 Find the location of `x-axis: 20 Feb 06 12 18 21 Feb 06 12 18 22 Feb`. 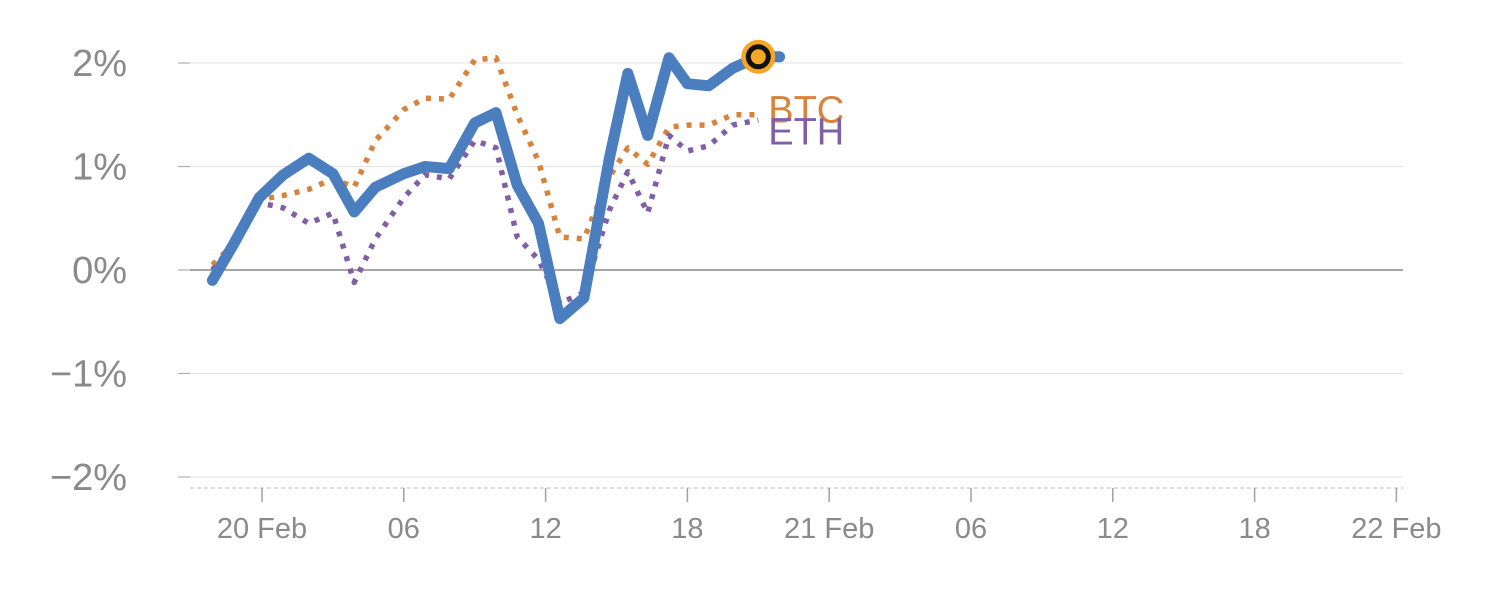

x-axis: 20 Feb 06 12 18 21 Feb 06 12 18 22 Feb is located at coordinates (816, 516).